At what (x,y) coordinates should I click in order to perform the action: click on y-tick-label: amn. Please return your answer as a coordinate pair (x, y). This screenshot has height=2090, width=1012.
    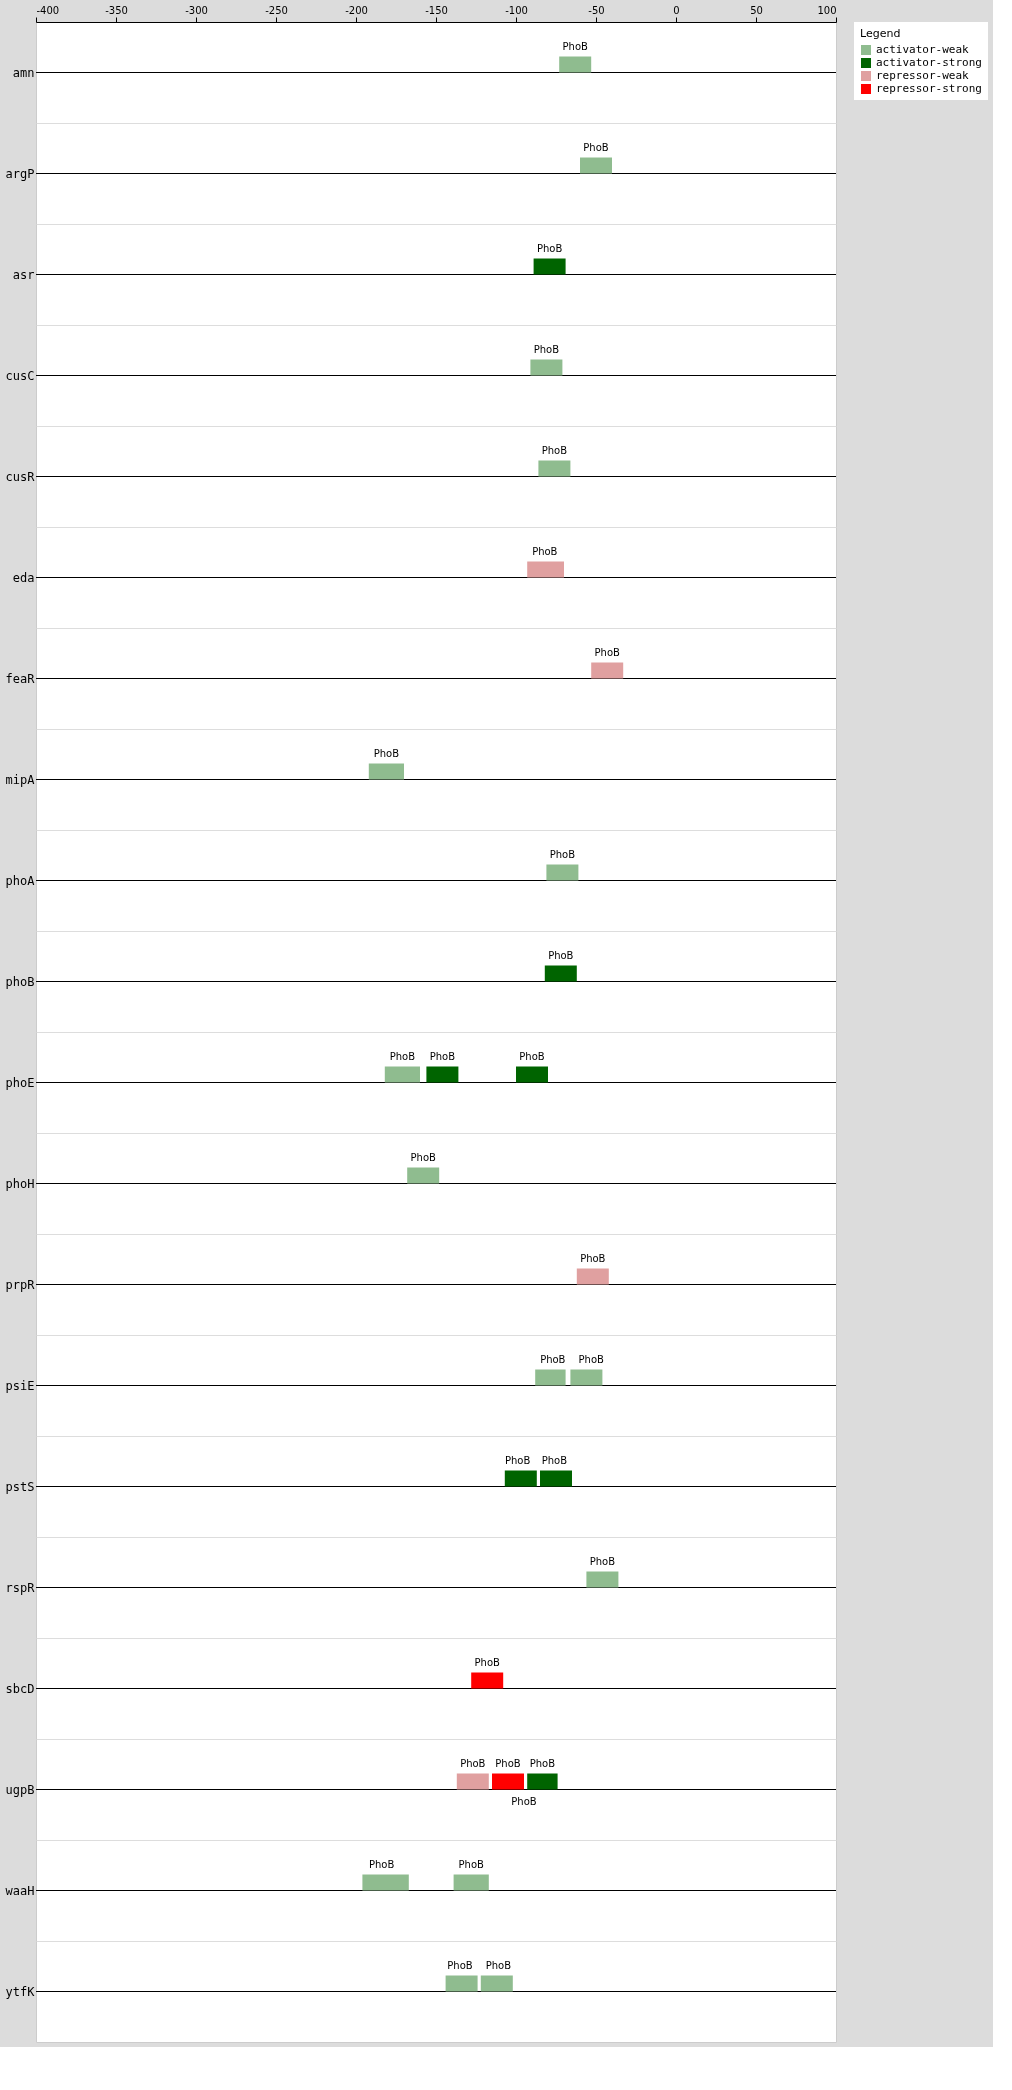
    Looking at the image, I should click on (23, 72).